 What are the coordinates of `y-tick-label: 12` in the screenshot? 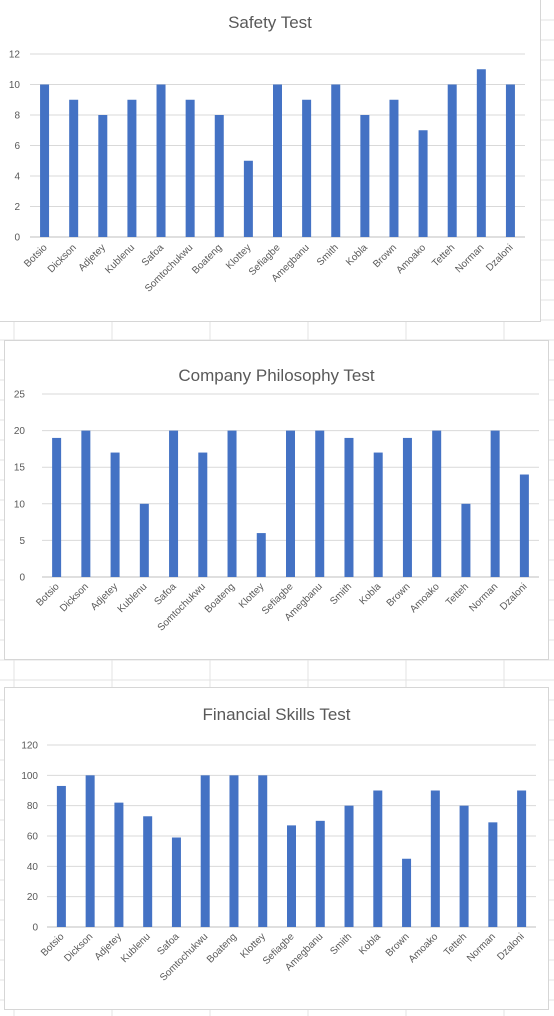 It's located at (15, 55).